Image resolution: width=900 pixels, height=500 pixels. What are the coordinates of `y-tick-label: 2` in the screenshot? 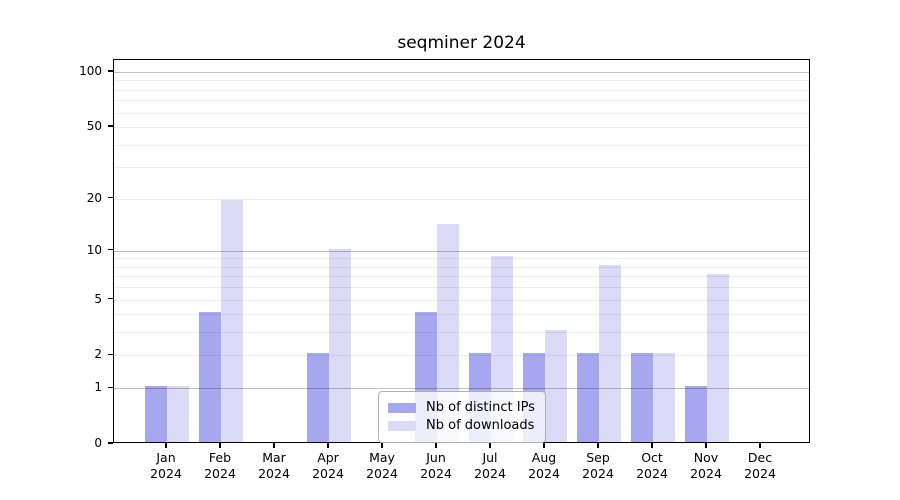 It's located at (98, 354).